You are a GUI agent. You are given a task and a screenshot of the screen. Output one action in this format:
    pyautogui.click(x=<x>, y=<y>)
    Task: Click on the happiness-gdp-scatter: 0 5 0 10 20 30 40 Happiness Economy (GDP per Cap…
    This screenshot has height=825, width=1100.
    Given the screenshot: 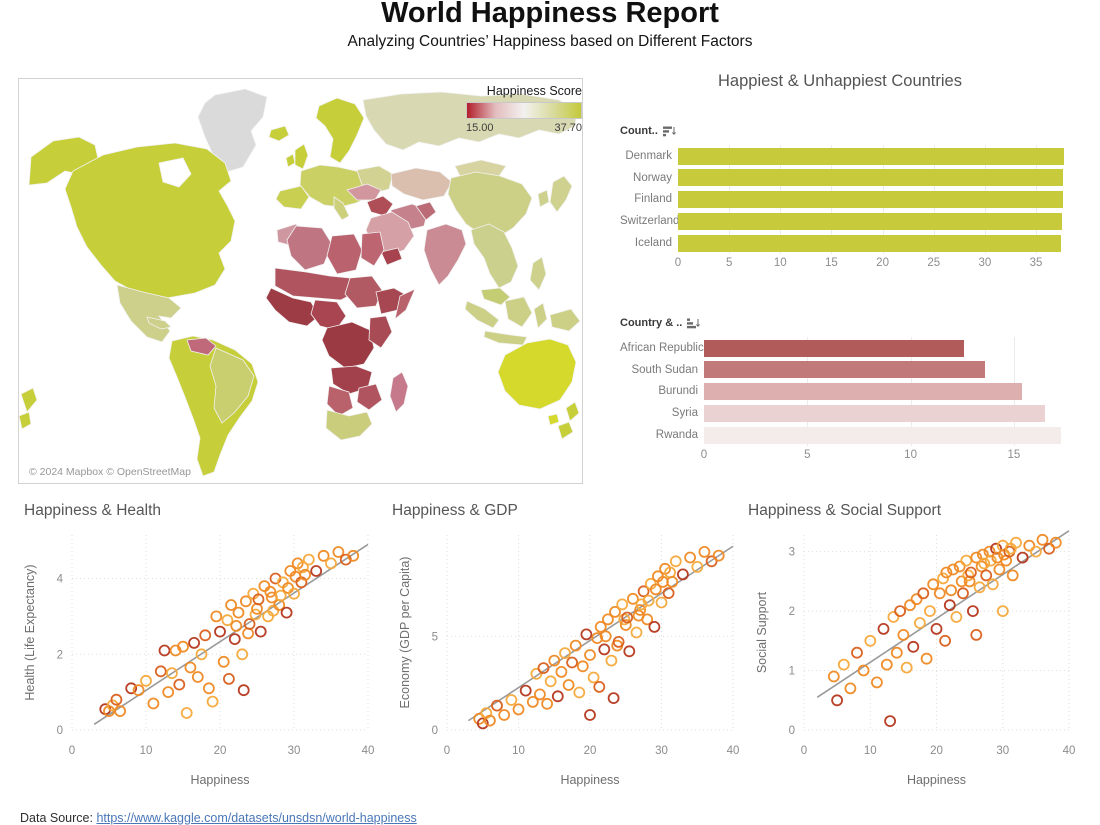 What is the action you would take?
    pyautogui.click(x=565, y=648)
    